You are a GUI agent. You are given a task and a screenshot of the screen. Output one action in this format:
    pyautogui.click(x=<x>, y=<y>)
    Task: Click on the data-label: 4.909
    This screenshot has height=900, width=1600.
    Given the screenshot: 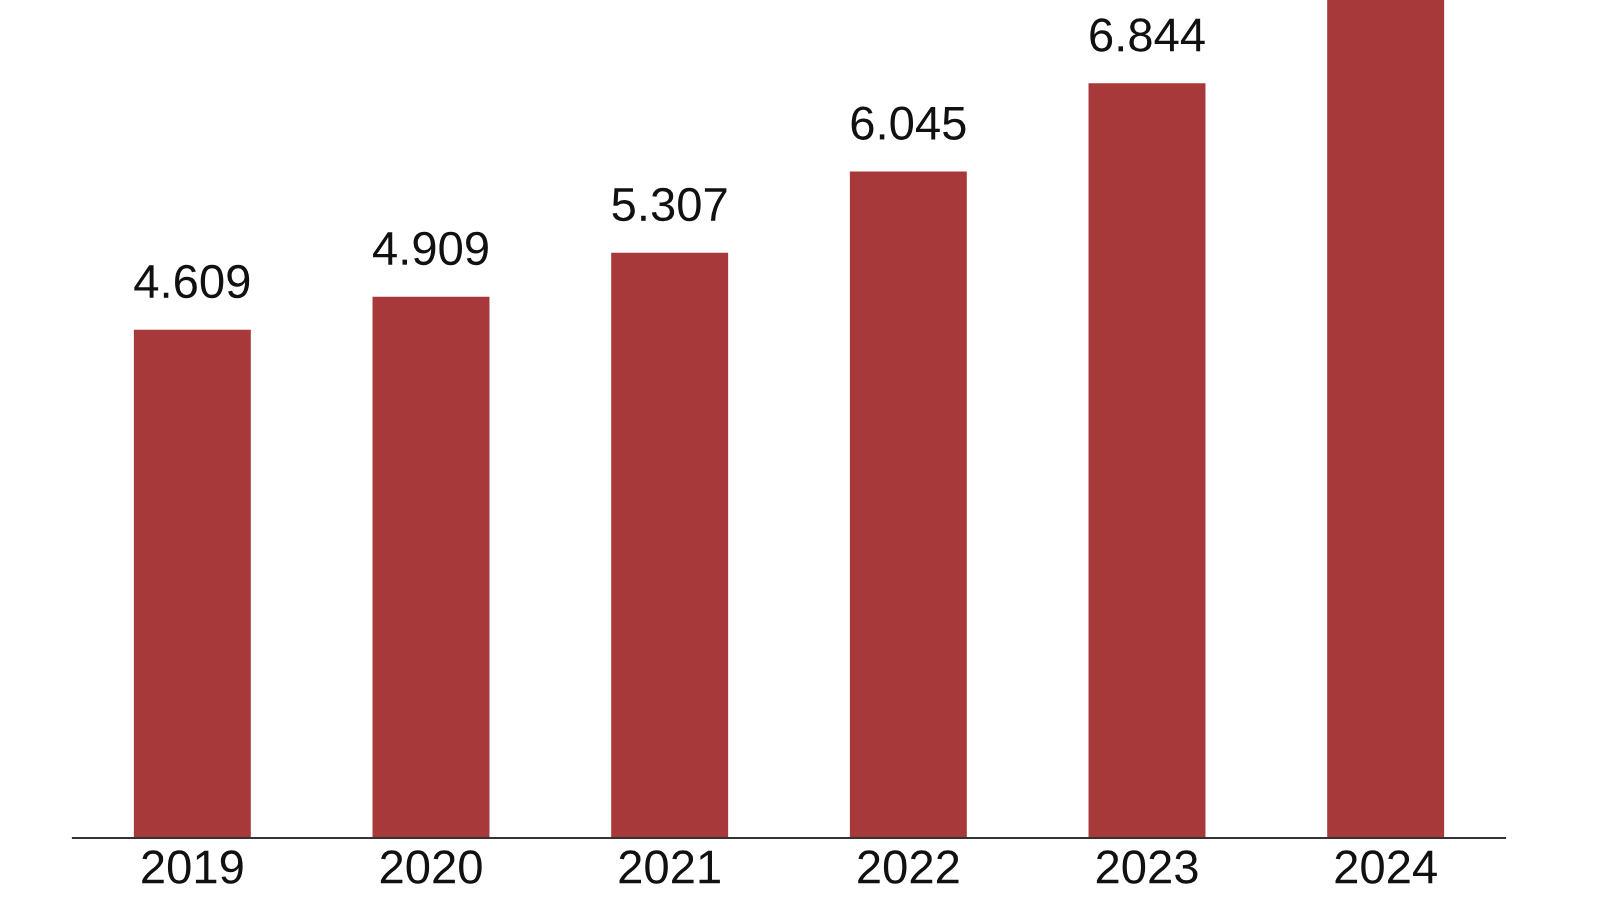 What is the action you would take?
    pyautogui.click(x=430, y=248)
    